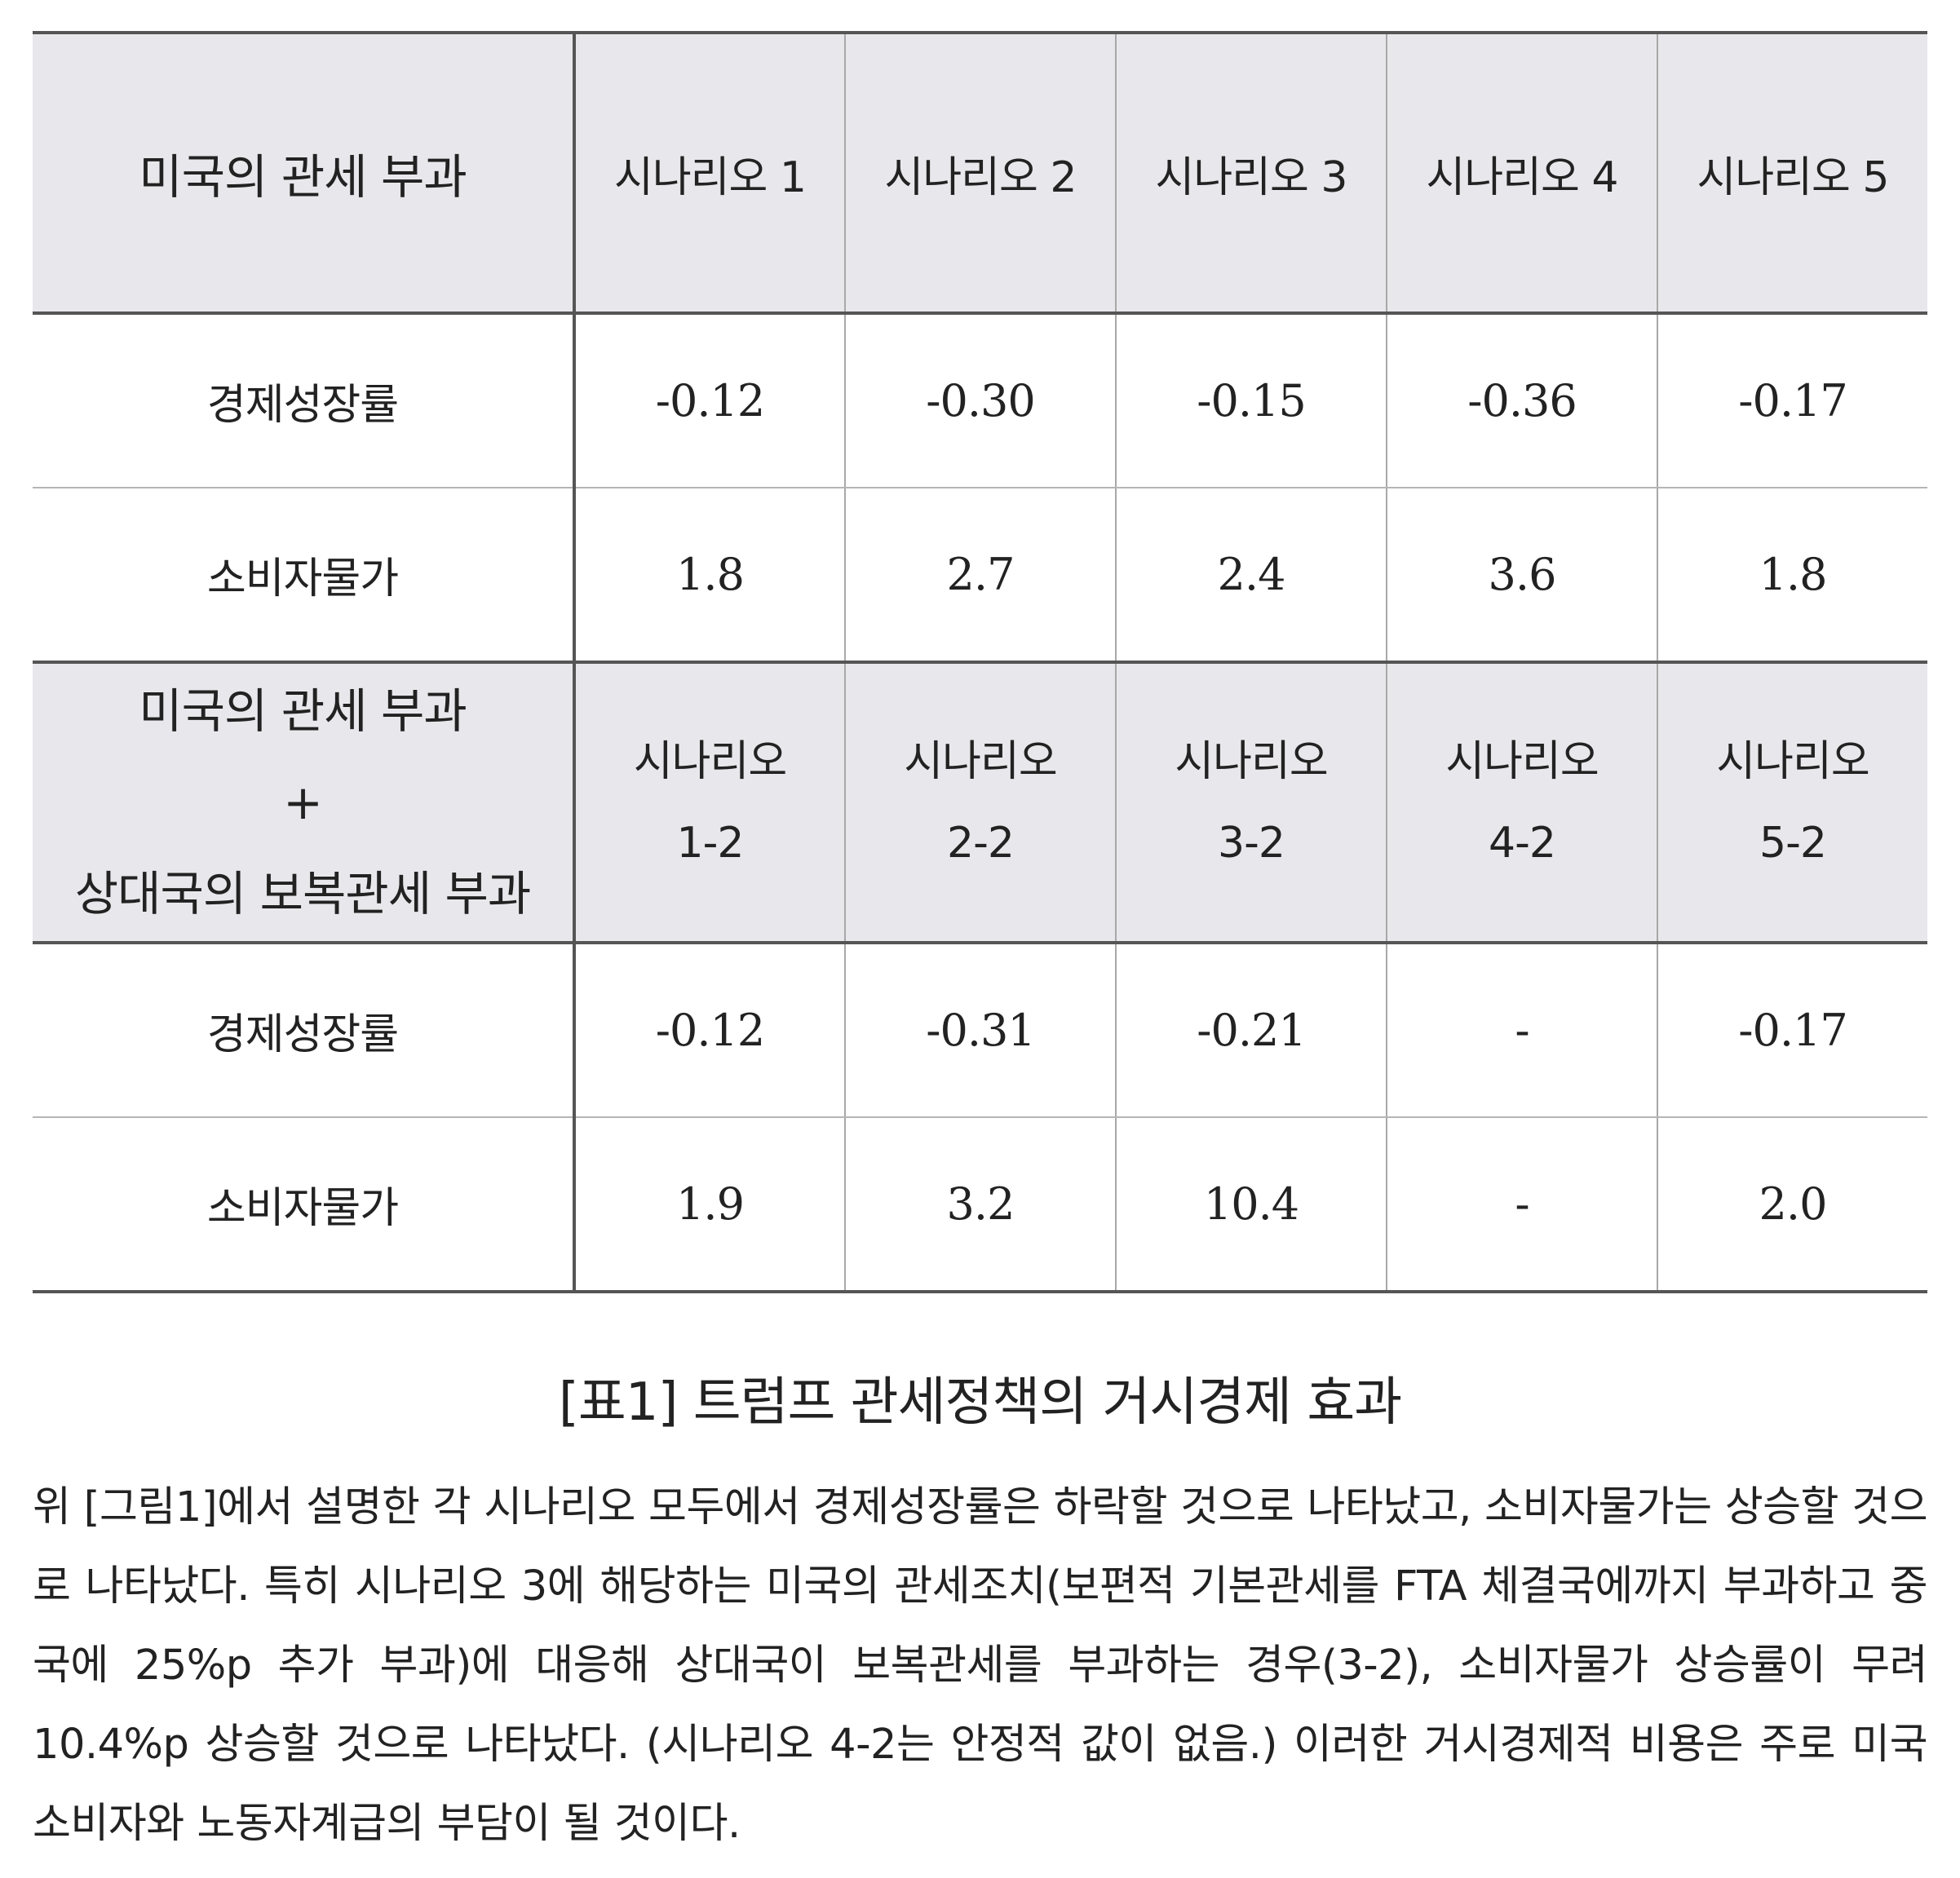 Image resolution: width=1960 pixels, height=1878 pixels. What do you see at coordinates (980, 1403) in the screenshot?
I see `table-caption: [표1] 트럼프 관세정책의 거시경제 효과` at bounding box center [980, 1403].